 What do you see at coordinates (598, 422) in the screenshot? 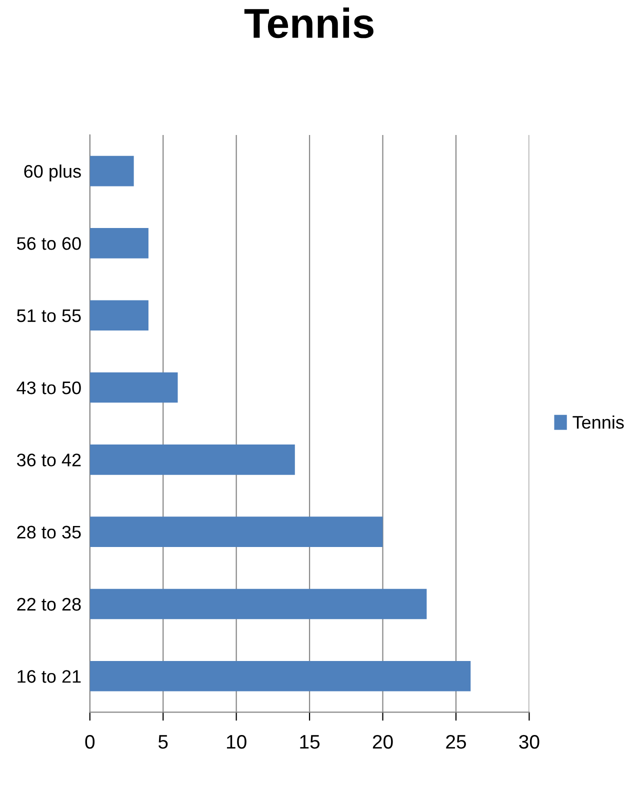
I see `legend-label: Tennis` at bounding box center [598, 422].